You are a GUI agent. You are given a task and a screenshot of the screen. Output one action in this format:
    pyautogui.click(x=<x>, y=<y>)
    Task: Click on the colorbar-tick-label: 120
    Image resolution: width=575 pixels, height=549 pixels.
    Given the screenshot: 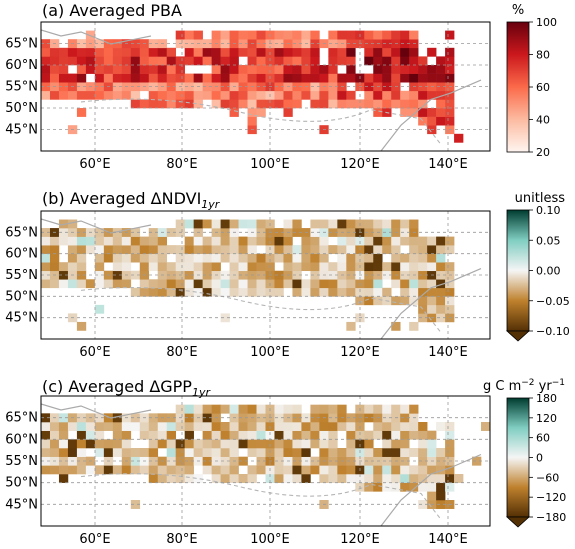 What is the action you would take?
    pyautogui.click(x=546, y=418)
    